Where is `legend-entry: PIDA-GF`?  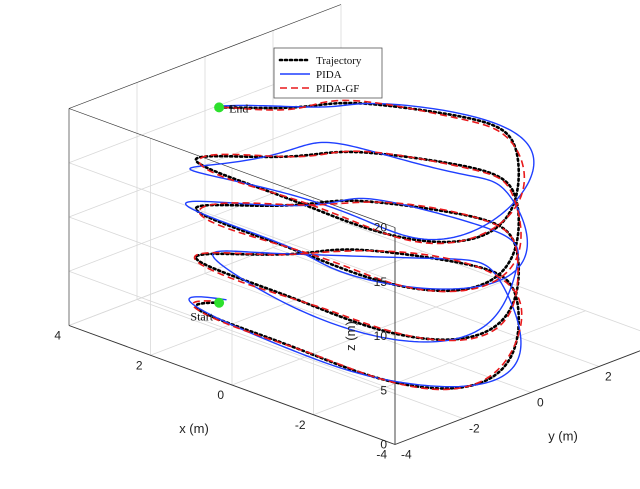 legend-entry: PIDA-GF is located at coordinates (337, 89).